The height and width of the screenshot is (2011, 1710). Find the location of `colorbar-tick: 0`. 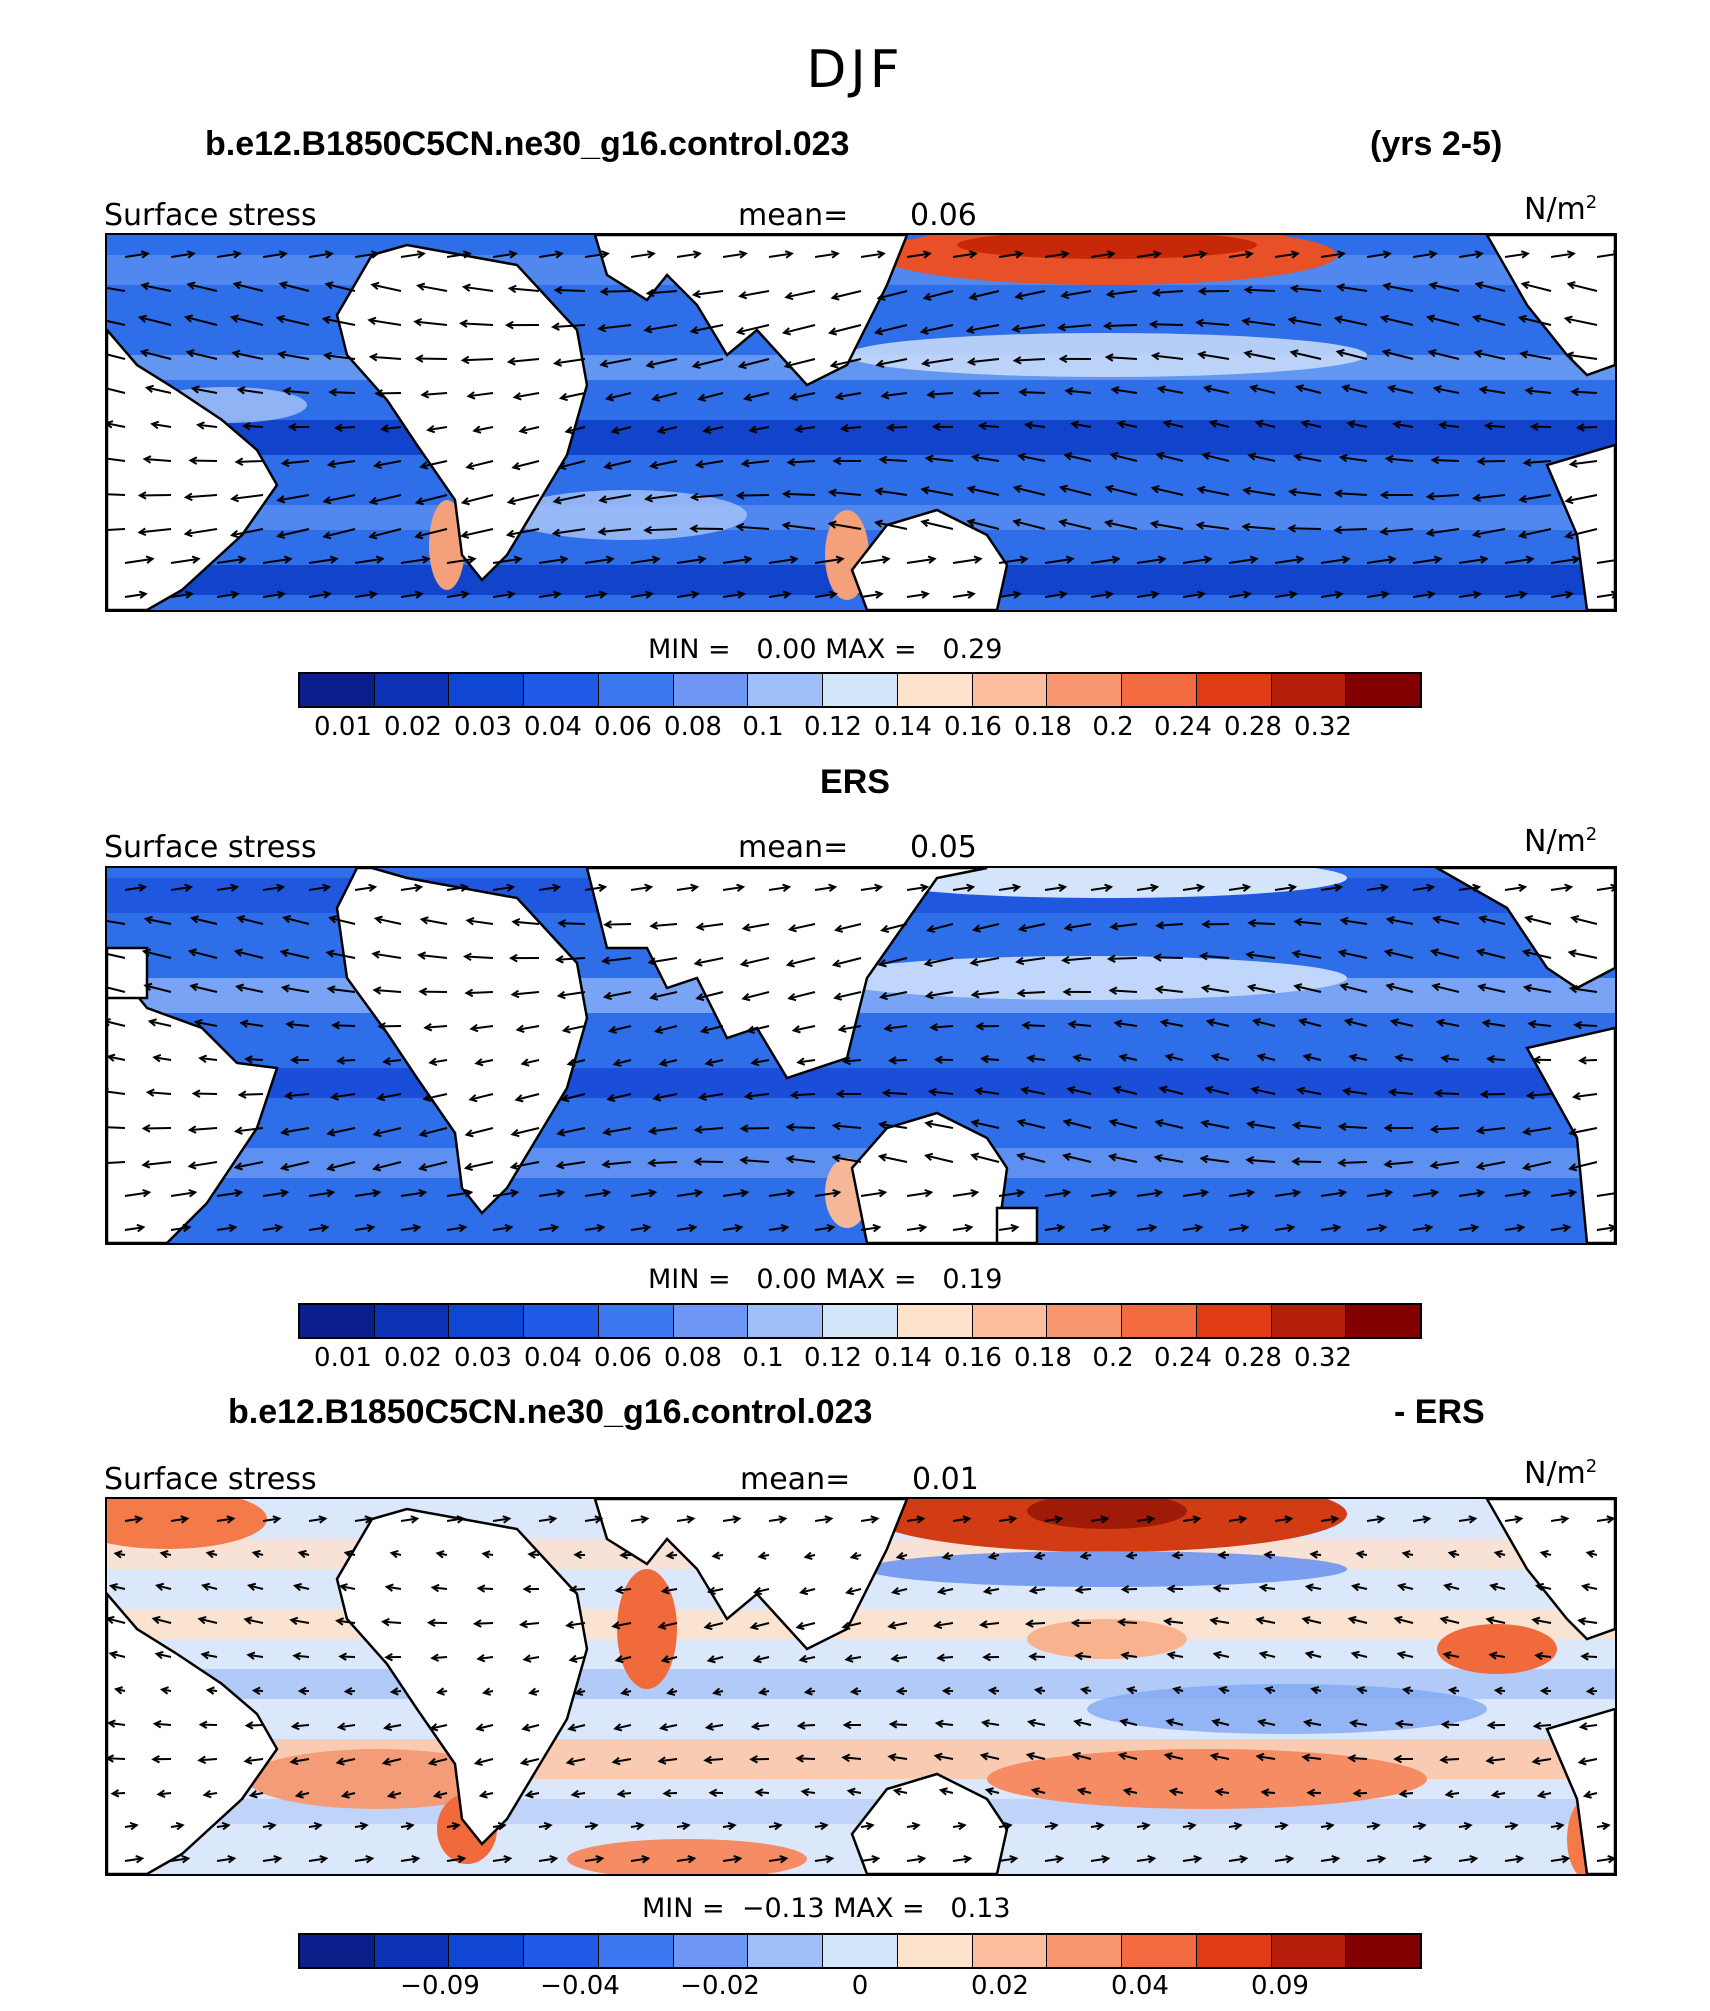

colorbar-tick: 0 is located at coordinates (860, 1986).